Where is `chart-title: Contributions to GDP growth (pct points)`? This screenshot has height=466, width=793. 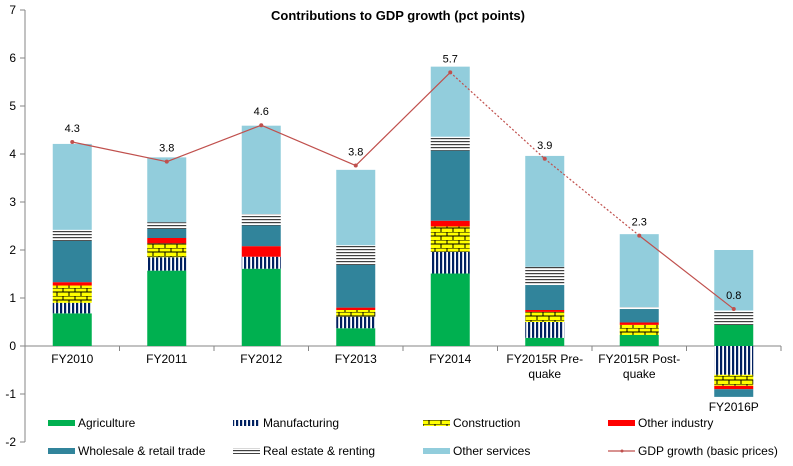 chart-title: Contributions to GDP growth (pct points) is located at coordinates (398, 15).